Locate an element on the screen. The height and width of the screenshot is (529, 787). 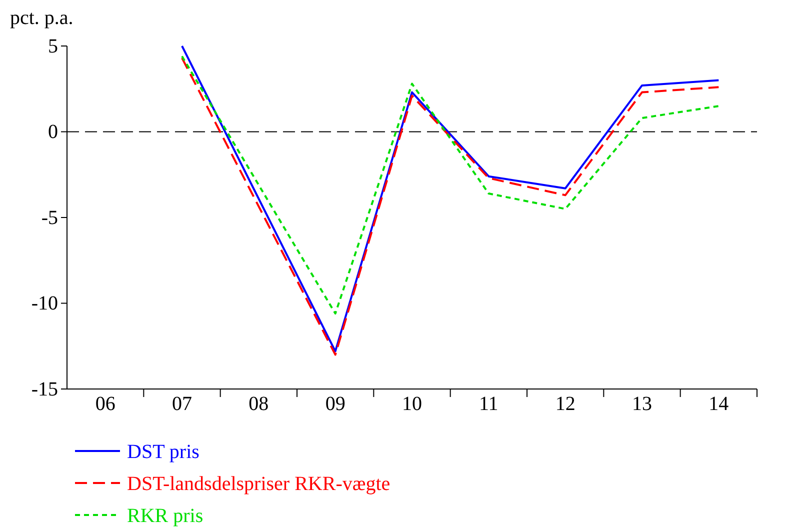
x-tick-label: 06 is located at coordinates (105, 404).